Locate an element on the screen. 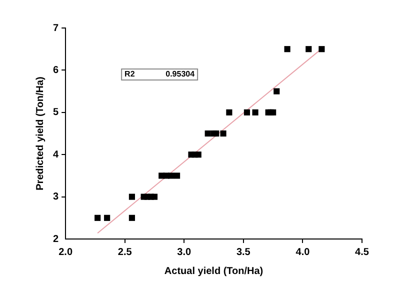 The width and height of the screenshot is (412, 289). y-tick-label: 4 is located at coordinates (56, 154).